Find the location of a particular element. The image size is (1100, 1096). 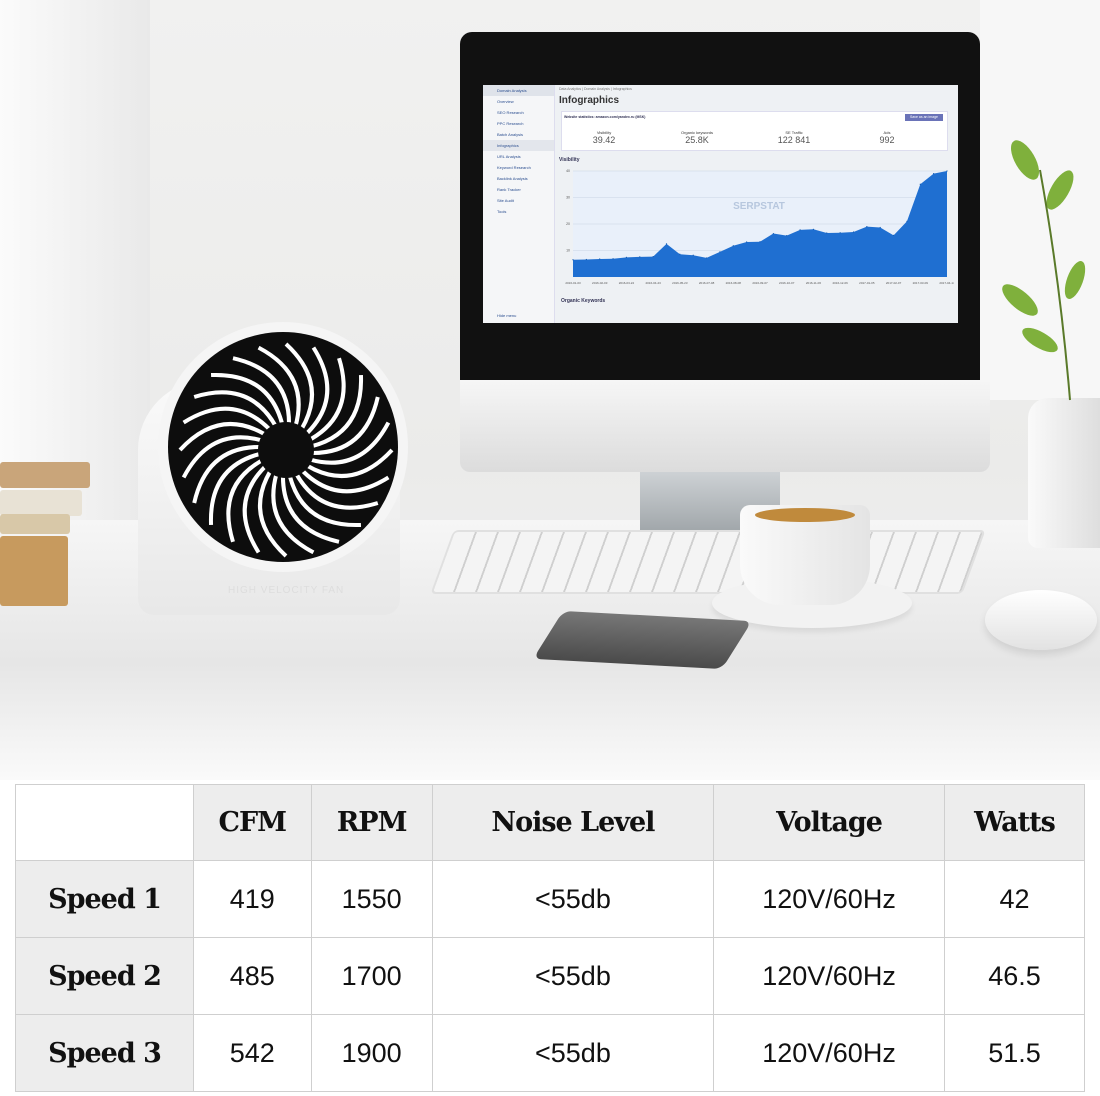

y-tick-label: 30 is located at coordinates (568, 198).